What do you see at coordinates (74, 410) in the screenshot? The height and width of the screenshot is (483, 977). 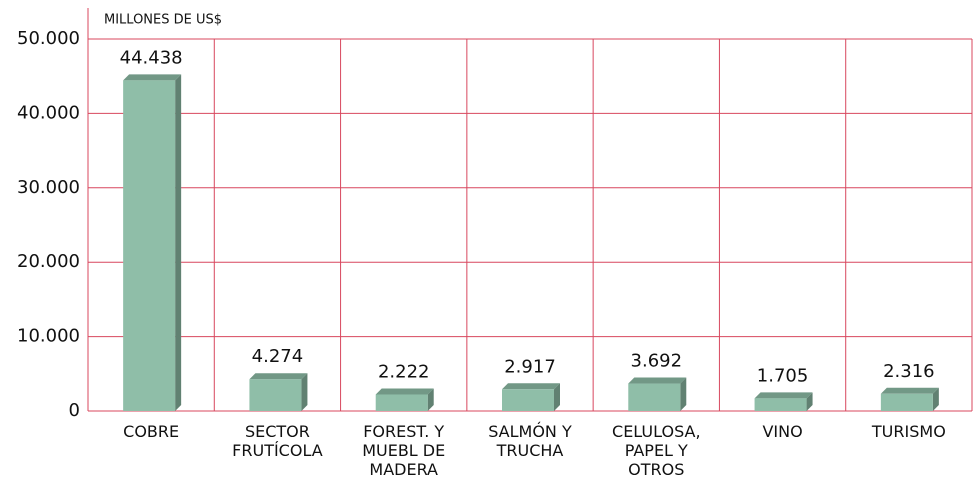 I see `y-tick-label: 0` at bounding box center [74, 410].